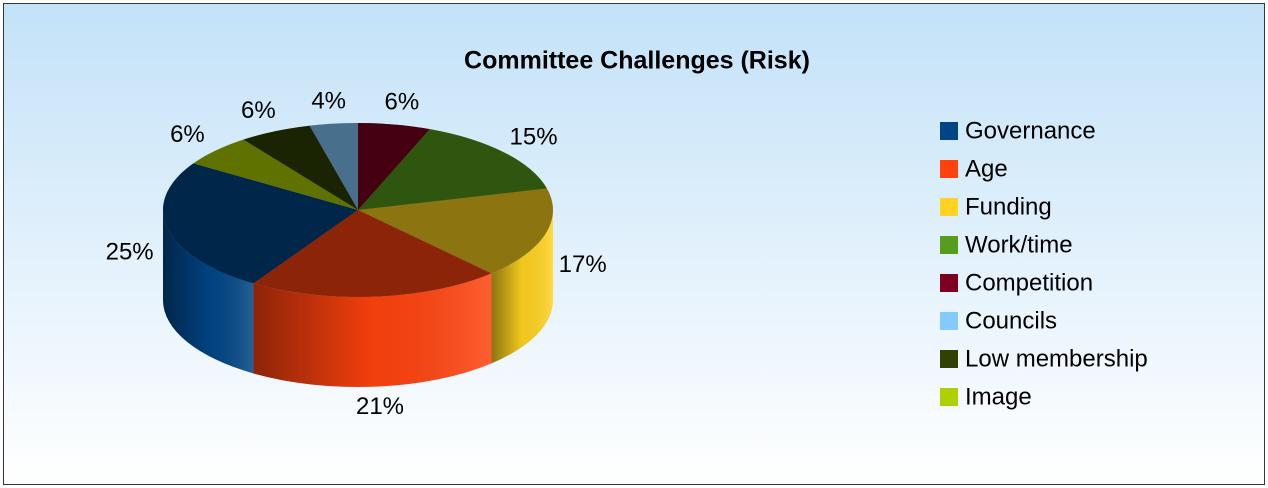 The height and width of the screenshot is (488, 1268). Describe the element at coordinates (986, 168) in the screenshot. I see `legend-label: Age` at that location.